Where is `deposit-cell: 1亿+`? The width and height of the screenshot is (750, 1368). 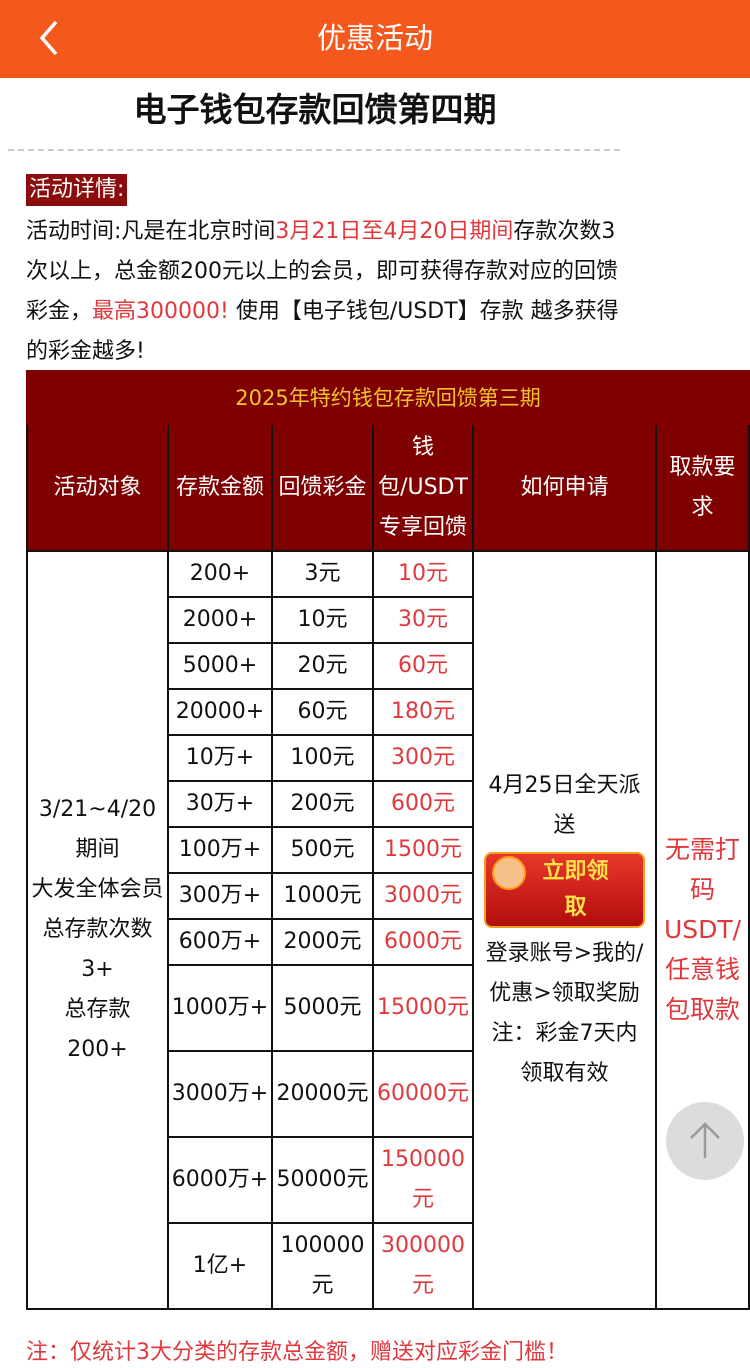 deposit-cell: 1亿+ is located at coordinates (220, 1266).